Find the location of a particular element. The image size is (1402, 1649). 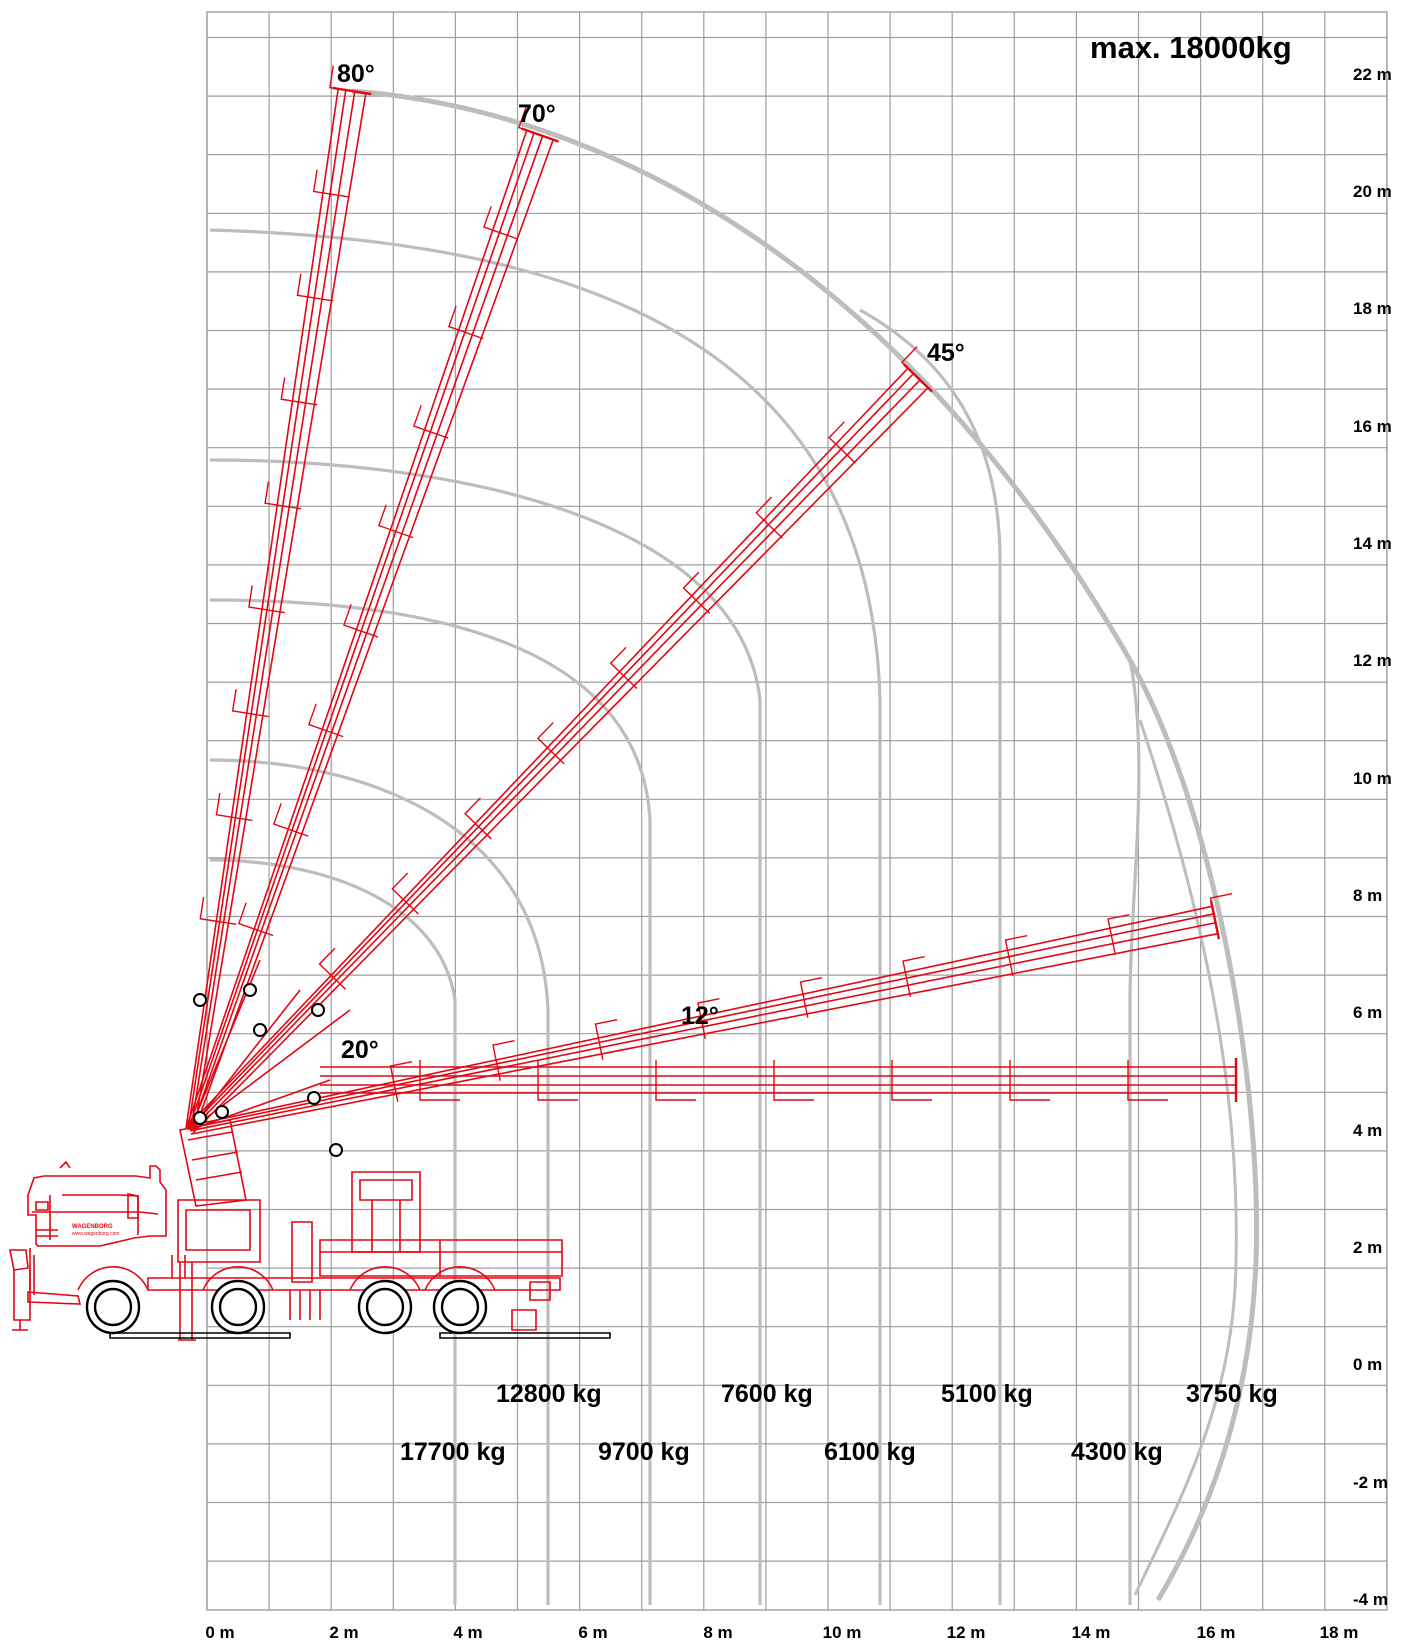

x-tick-label: 18 m is located at coordinates (1339, 1632).